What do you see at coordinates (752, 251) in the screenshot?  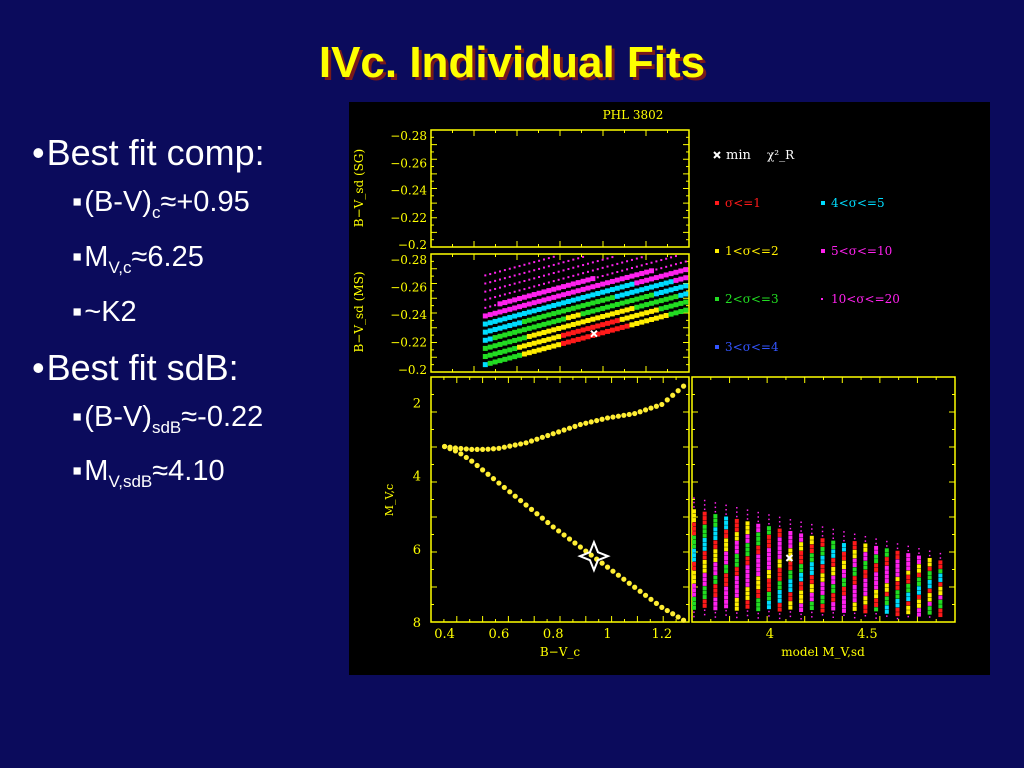 I see `legend-label: 1<σ<=2` at bounding box center [752, 251].